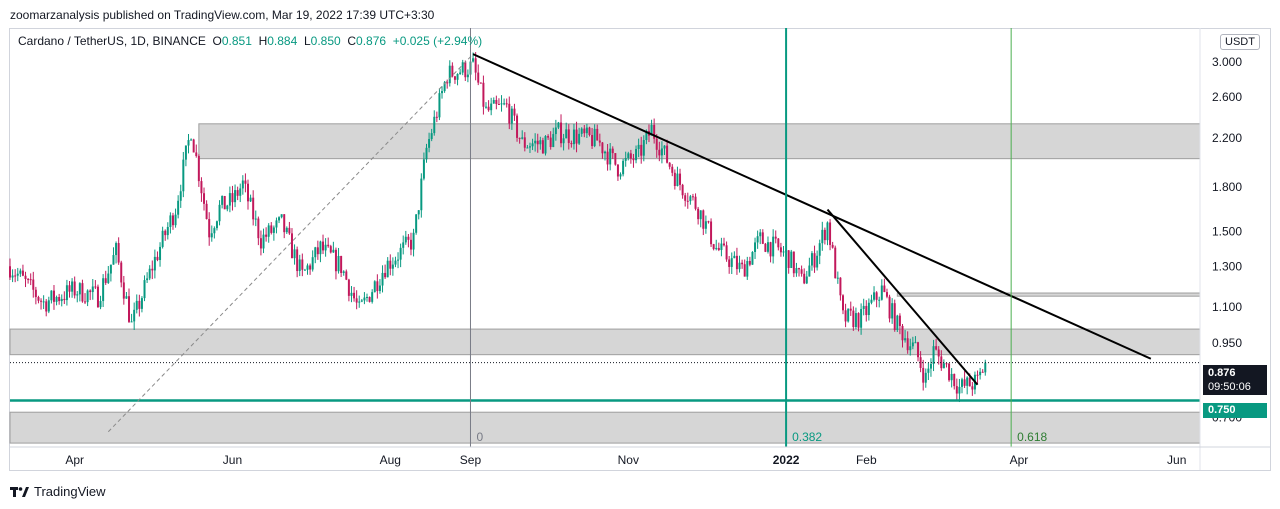 This screenshot has width=1280, height=509. Describe the element at coordinates (471, 460) in the screenshot. I see `time-tick-label: Sep` at that location.